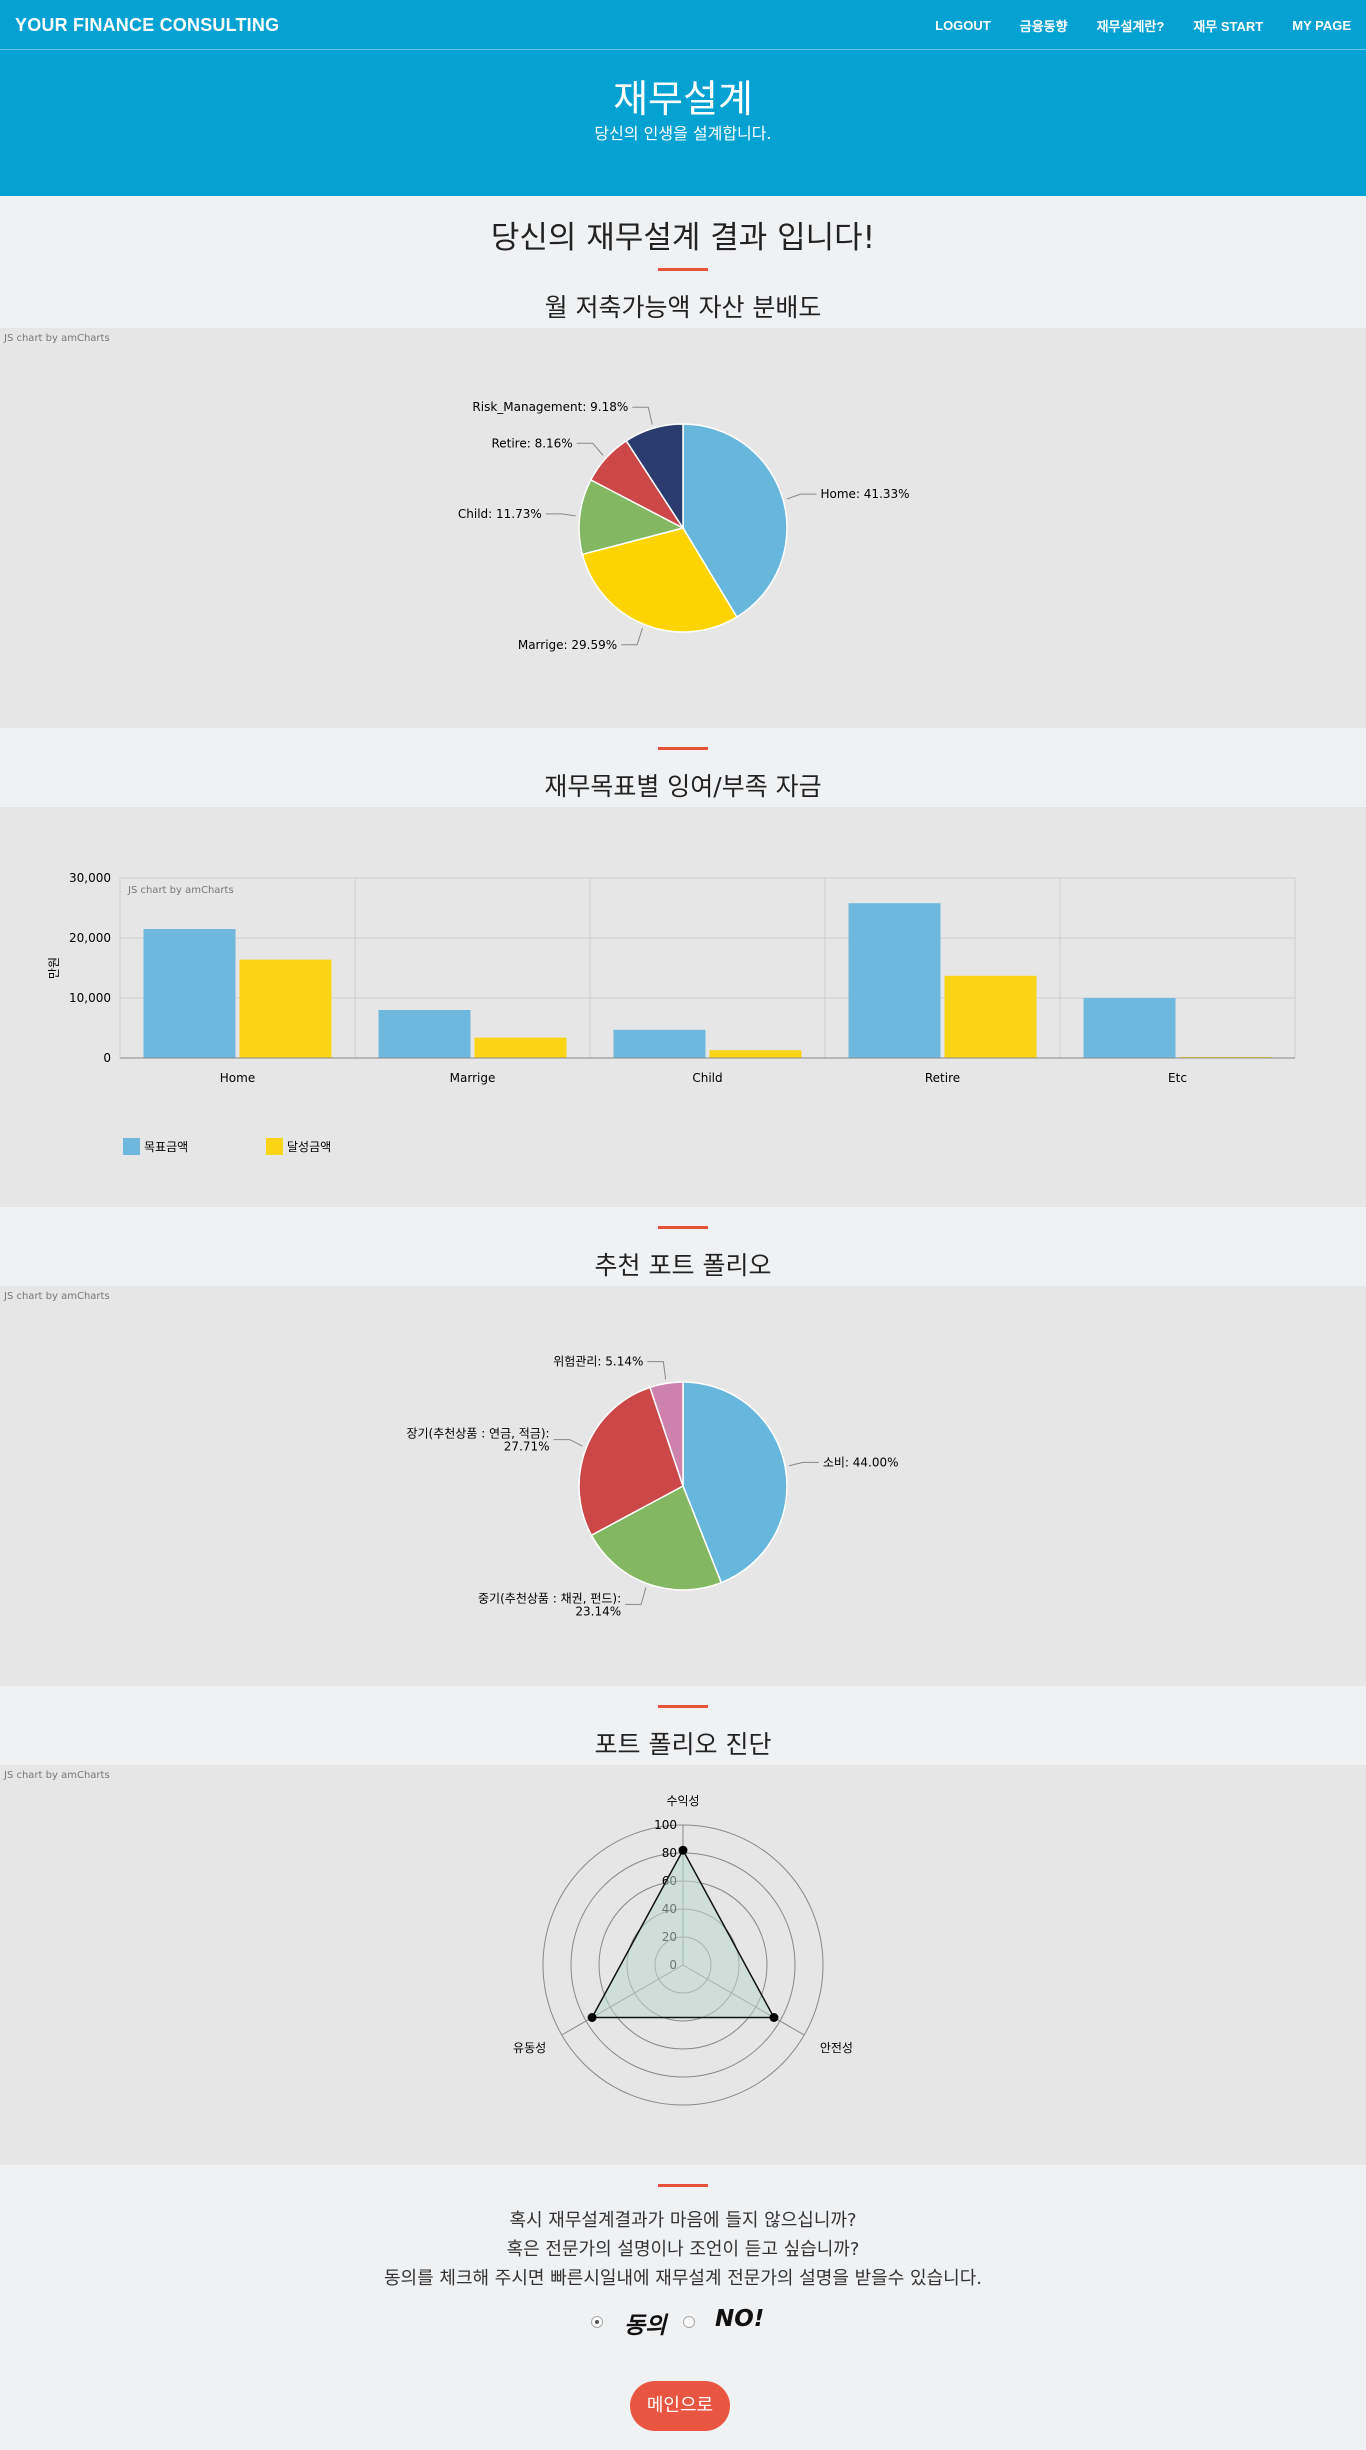 Image resolution: width=1366 pixels, height=2450 pixels. Describe the element at coordinates (963, 25) in the screenshot. I see `nav-logout: LOGOUT` at that location.